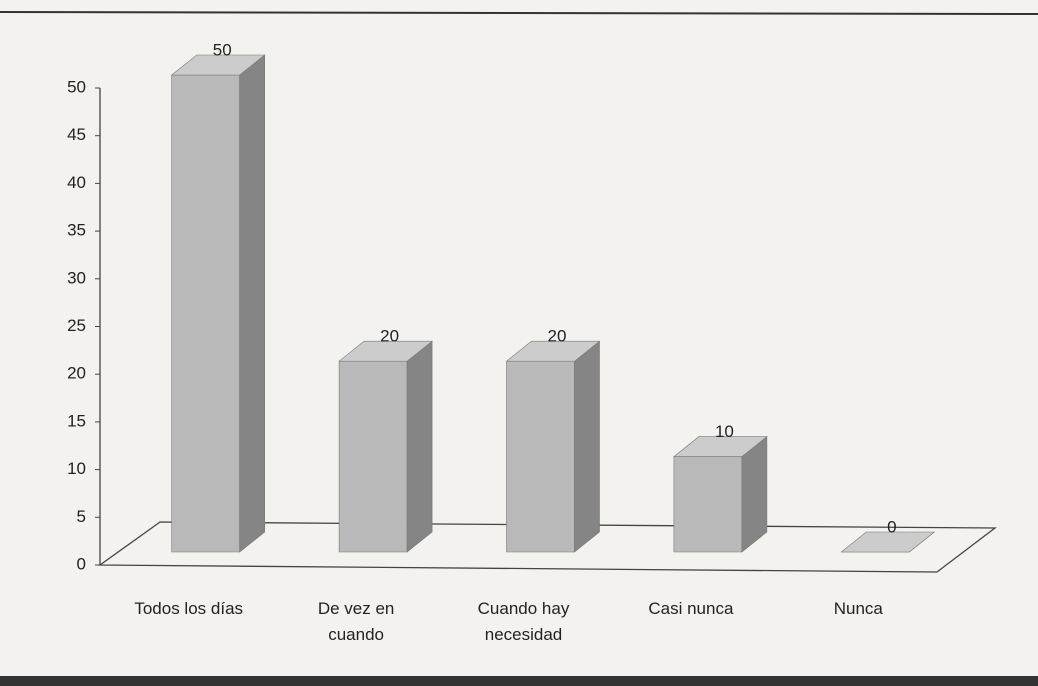 The width and height of the screenshot is (1038, 686). I want to click on floor, so click(547, 547).